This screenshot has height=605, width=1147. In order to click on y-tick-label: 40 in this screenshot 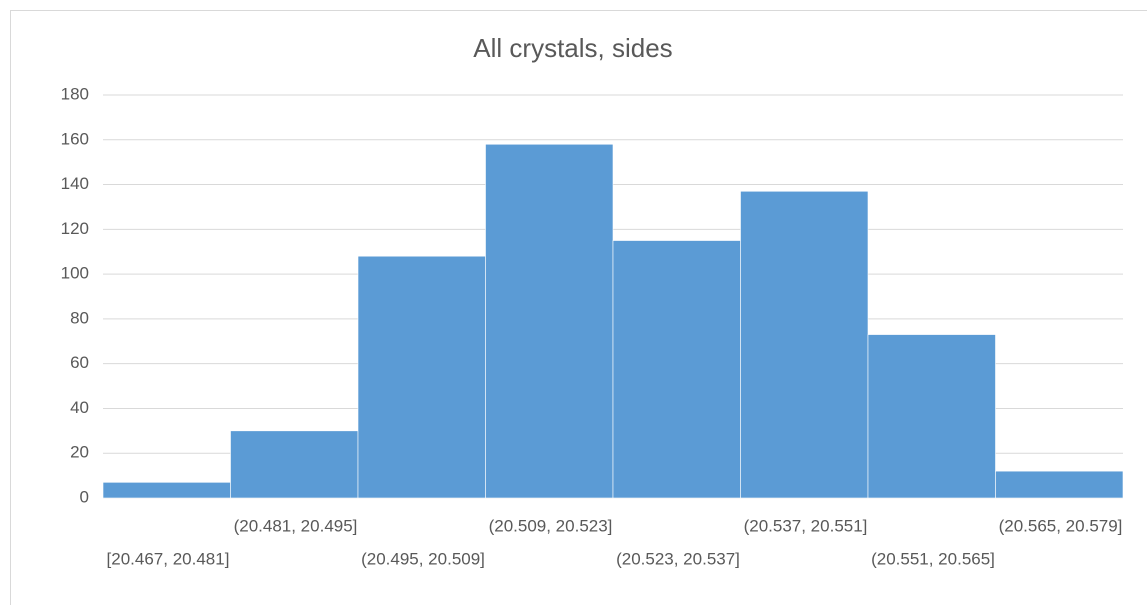, I will do `click(79, 407)`.